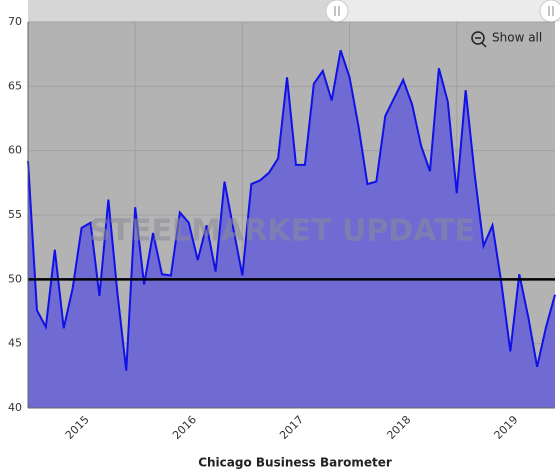 This screenshot has height=473, width=560. Describe the element at coordinates (184, 427) in the screenshot. I see `x-tick-label: 2016` at that location.